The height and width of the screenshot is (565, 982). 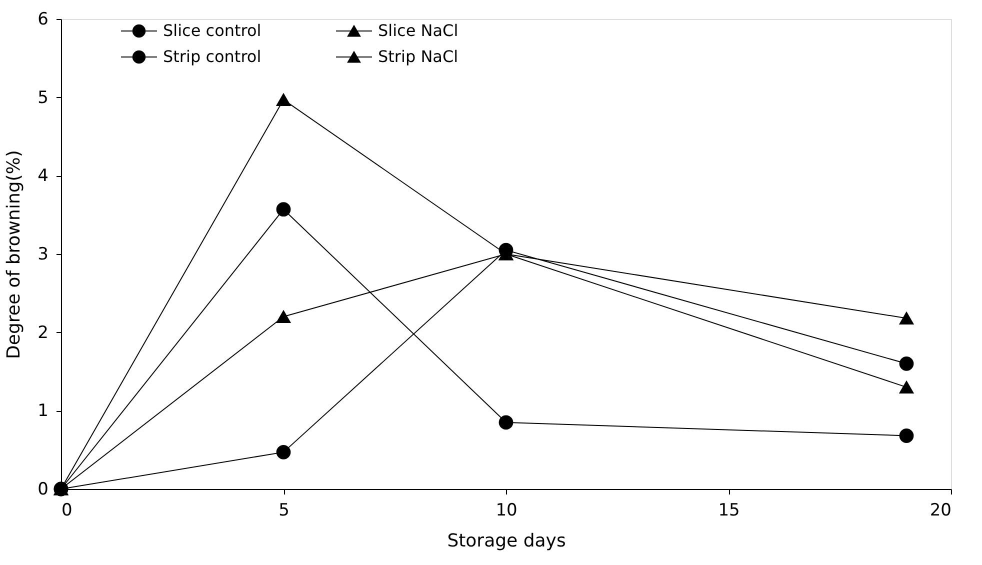 I want to click on x-tick-label: 15, so click(x=729, y=510).